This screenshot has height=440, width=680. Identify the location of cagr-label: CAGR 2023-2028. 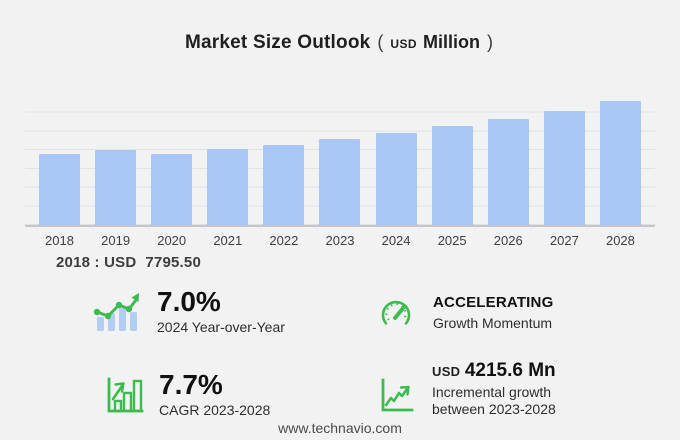
(215, 410).